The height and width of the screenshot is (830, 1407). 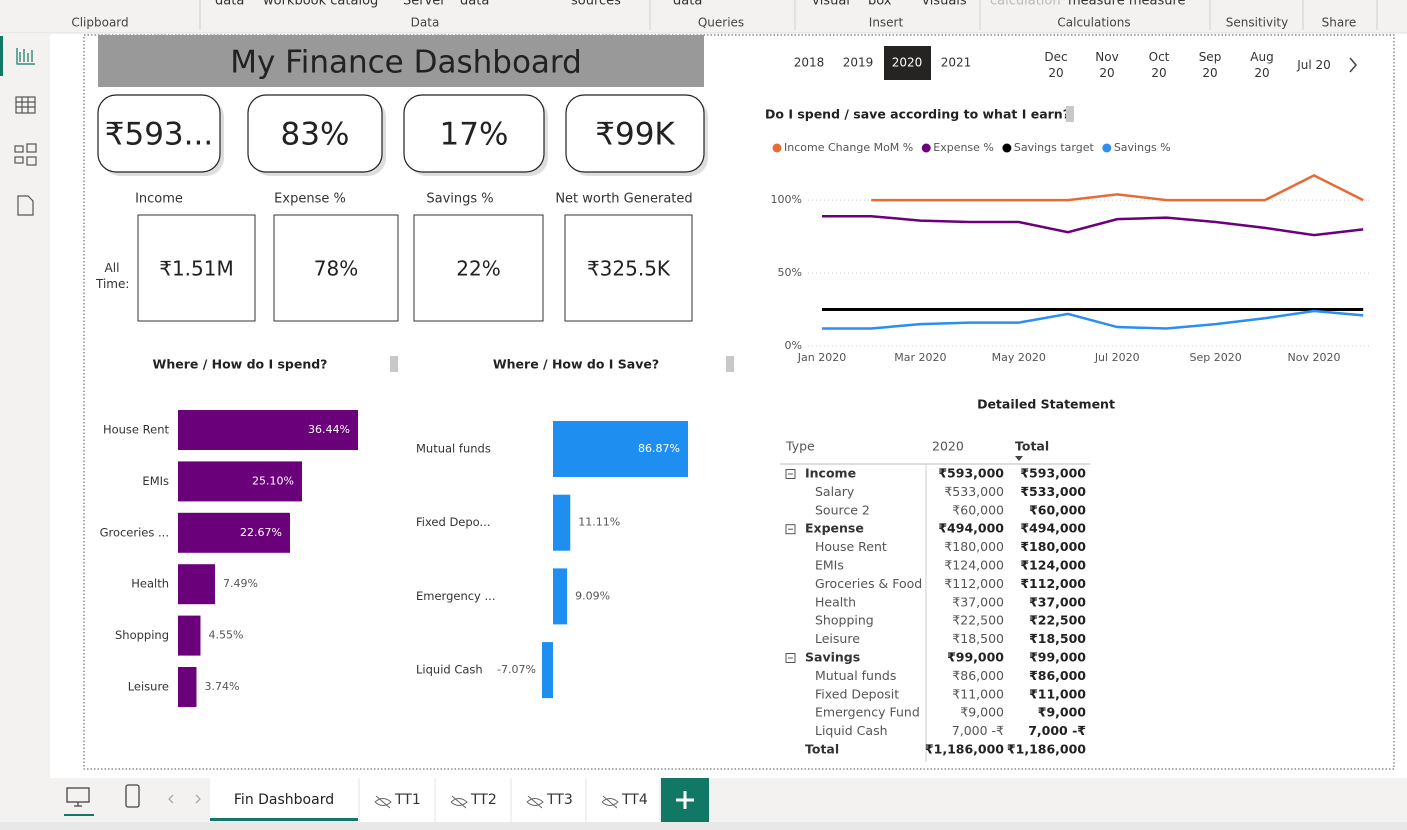 I want to click on month-option: Sep 20, so click(x=1210, y=65).